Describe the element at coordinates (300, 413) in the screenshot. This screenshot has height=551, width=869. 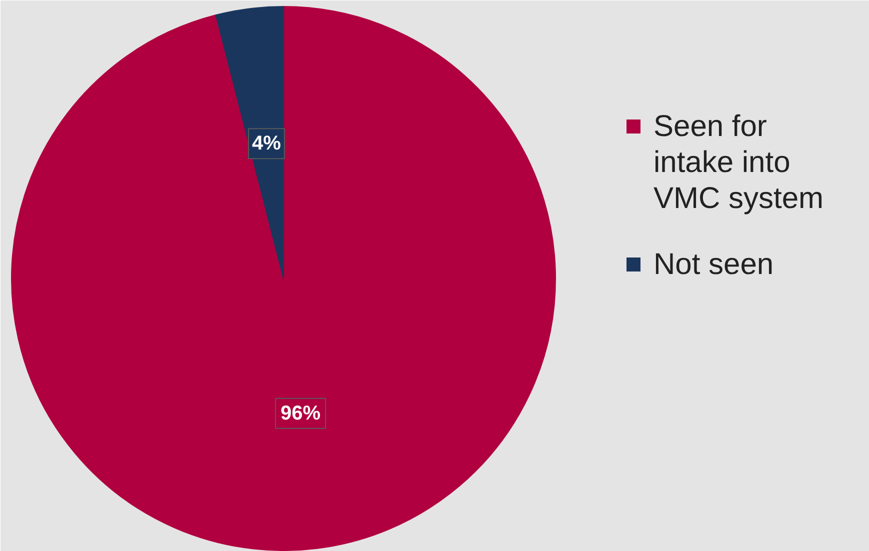
I see `data-label: 96%` at that location.